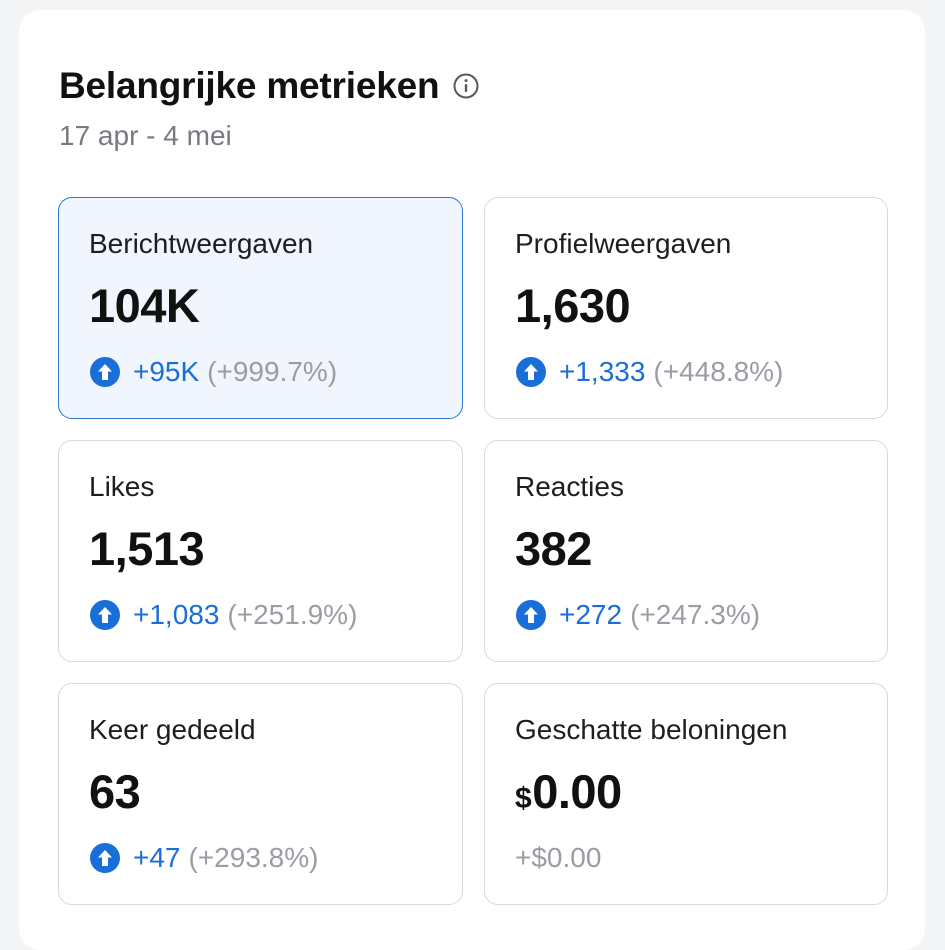 This screenshot has height=950, width=945. I want to click on metric-delta: +95K (+999.7%), so click(213, 372).